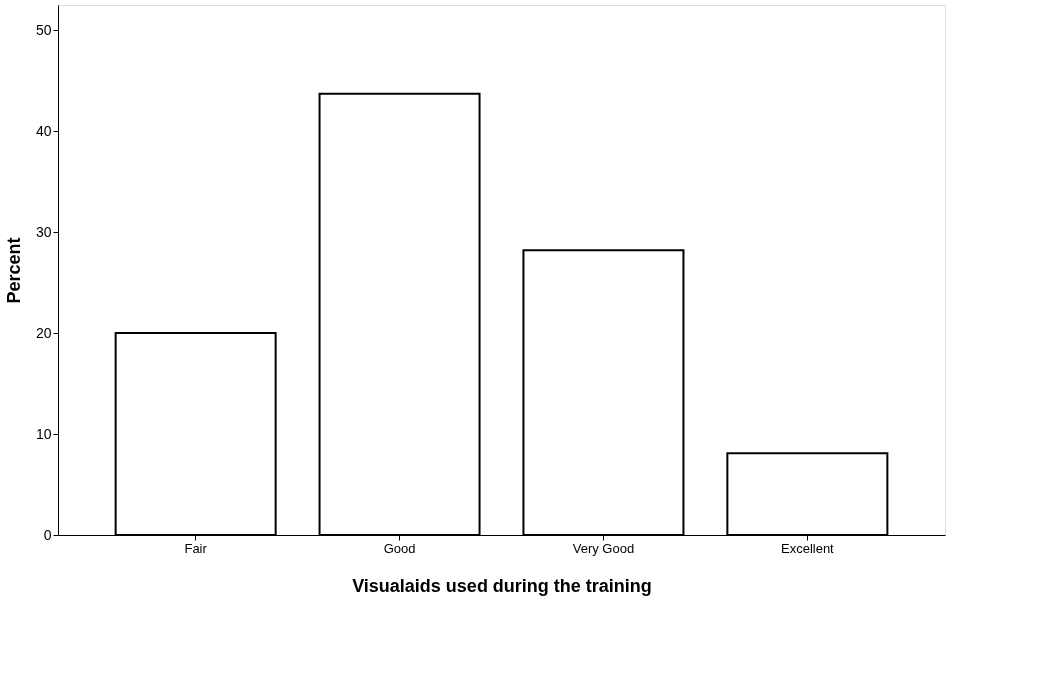 The height and width of the screenshot is (691, 1042). Describe the element at coordinates (47, 534) in the screenshot. I see `y-tick-label: 0` at that location.